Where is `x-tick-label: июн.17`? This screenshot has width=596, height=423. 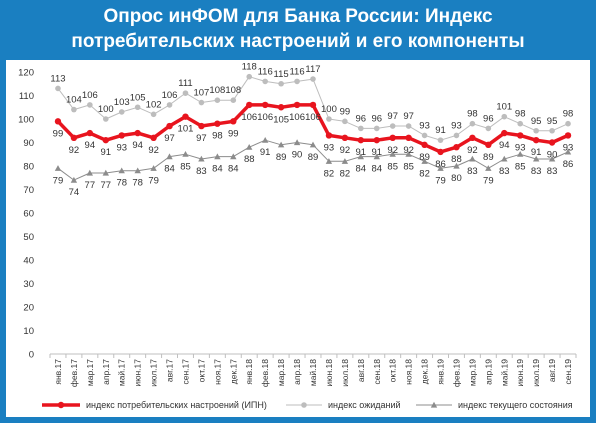
x-tick-label: июн.17 is located at coordinates (138, 373).